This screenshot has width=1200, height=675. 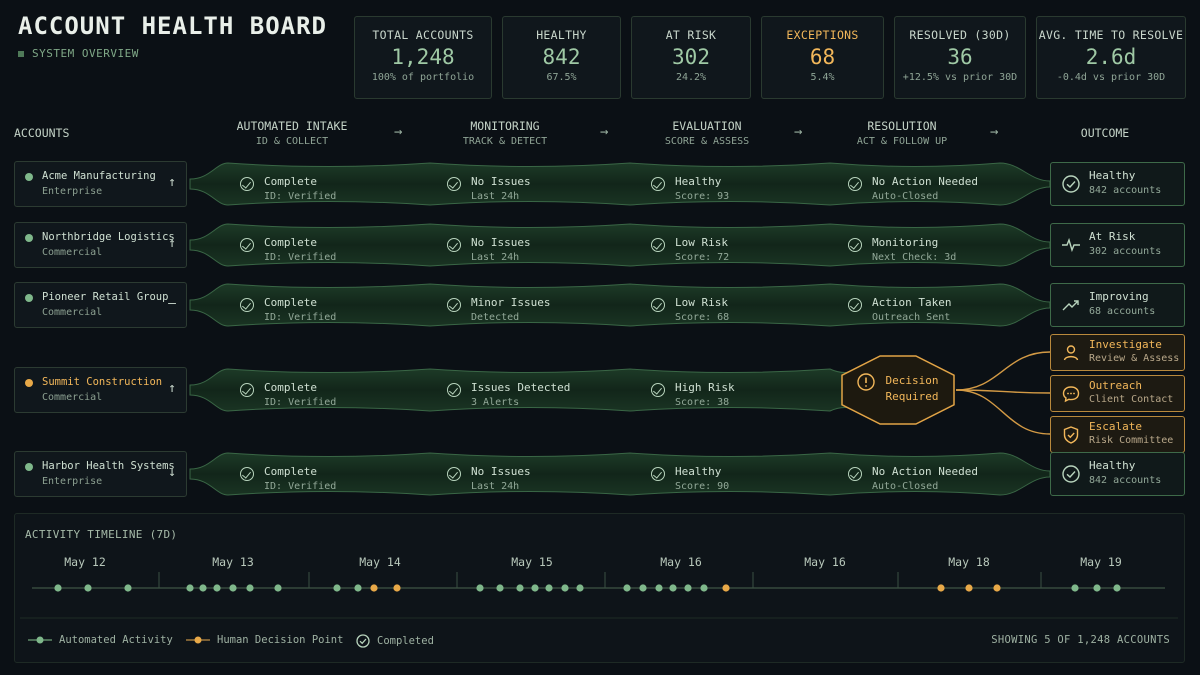 I want to click on legend-completed: Completed, so click(x=395, y=641).